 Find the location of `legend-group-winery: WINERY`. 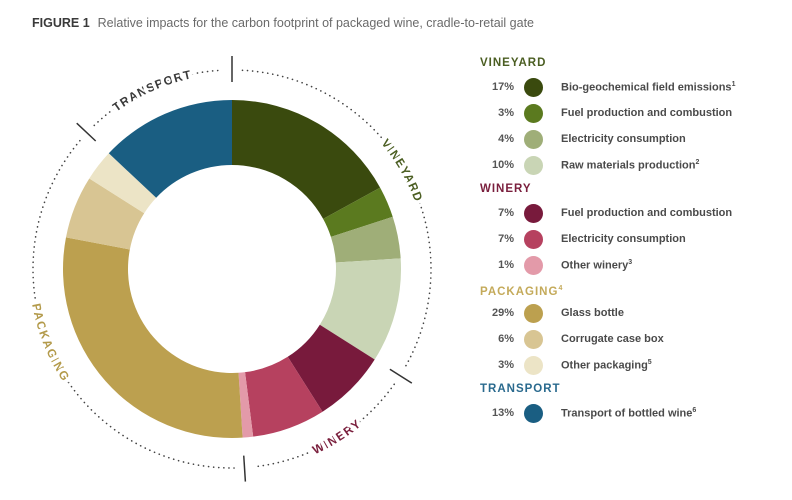

legend-group-winery: WINERY is located at coordinates (506, 189).